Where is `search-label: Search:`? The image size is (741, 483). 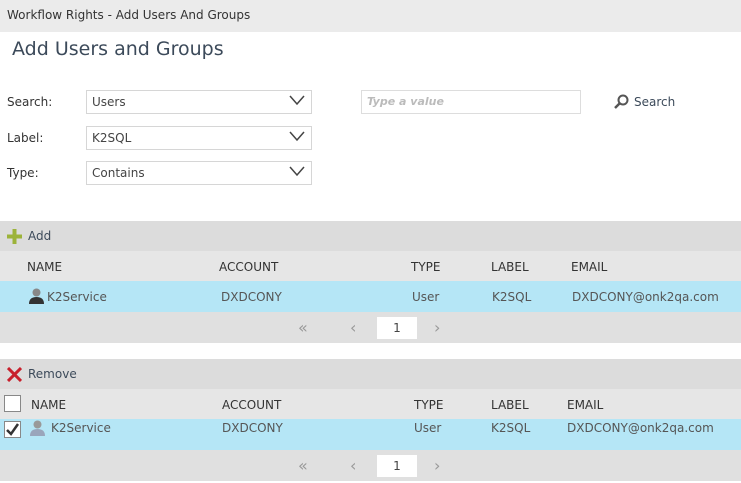 search-label: Search: is located at coordinates (30, 102).